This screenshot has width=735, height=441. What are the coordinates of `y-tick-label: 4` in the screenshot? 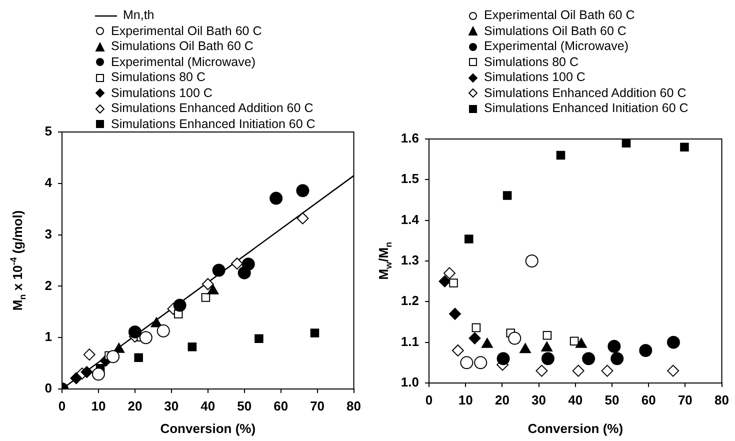 It's located at (48, 182).